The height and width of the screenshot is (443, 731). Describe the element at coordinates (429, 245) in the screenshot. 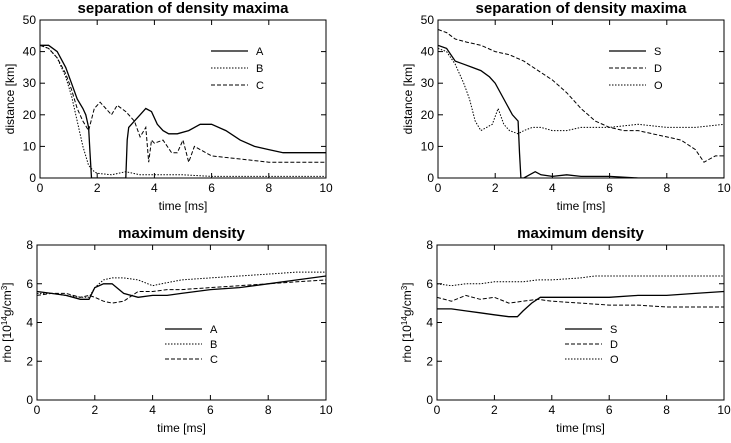

I see `y-tick-label: 8` at that location.